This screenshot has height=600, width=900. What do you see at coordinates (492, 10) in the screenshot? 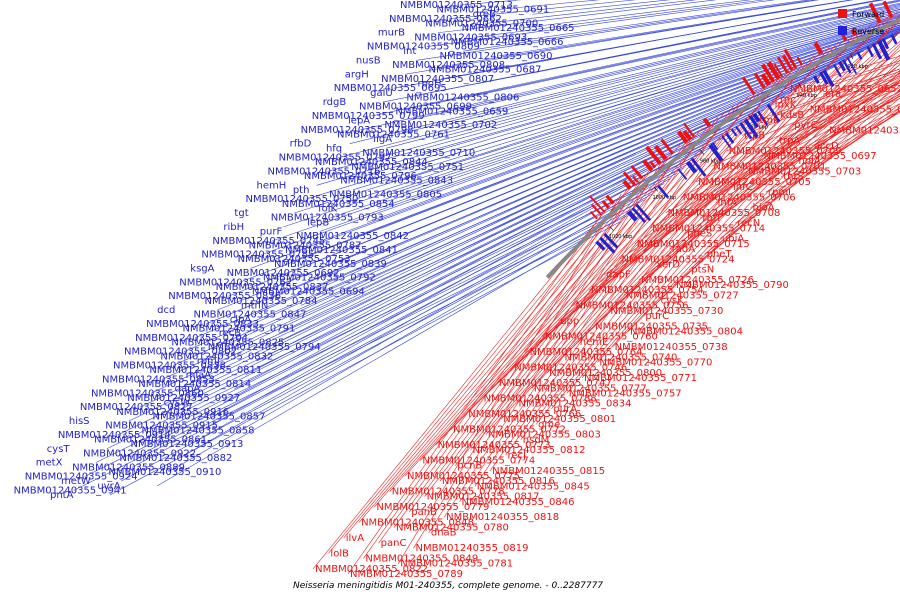
I see `reverse-gene-label: NMBM01240355_0691` at bounding box center [492, 10].